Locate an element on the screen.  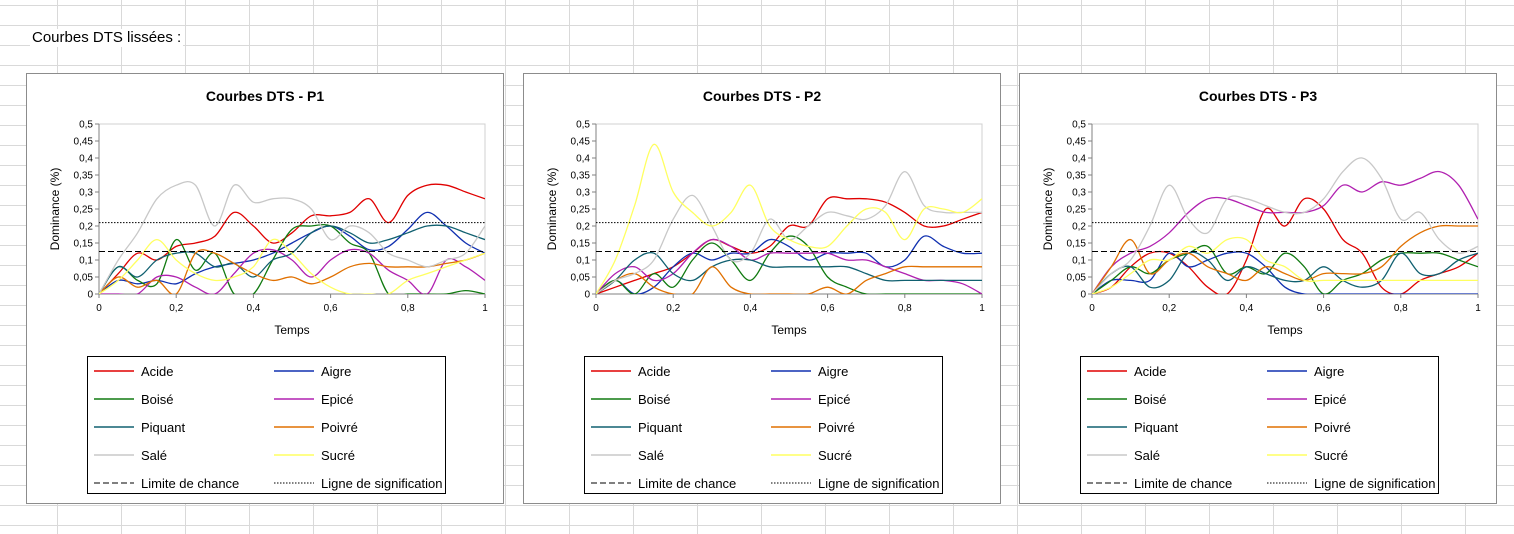
y-tick-label: 0,15 is located at coordinates (581, 244).